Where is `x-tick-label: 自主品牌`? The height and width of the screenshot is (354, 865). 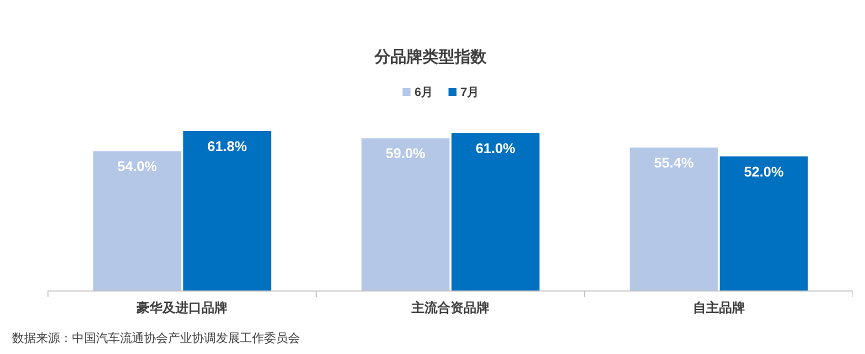
x-tick-label: 自主品牌 is located at coordinates (718, 307).